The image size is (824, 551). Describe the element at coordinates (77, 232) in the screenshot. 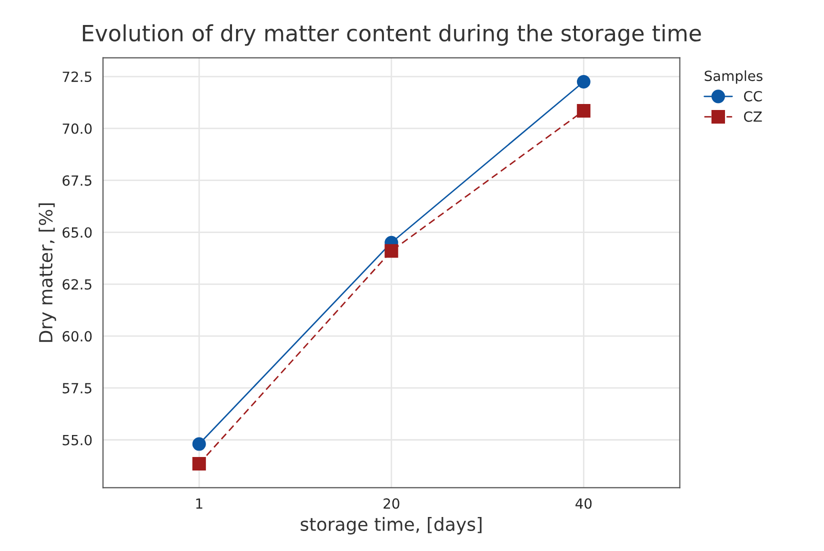

I see `y-tick-label: 65.0` at that location.